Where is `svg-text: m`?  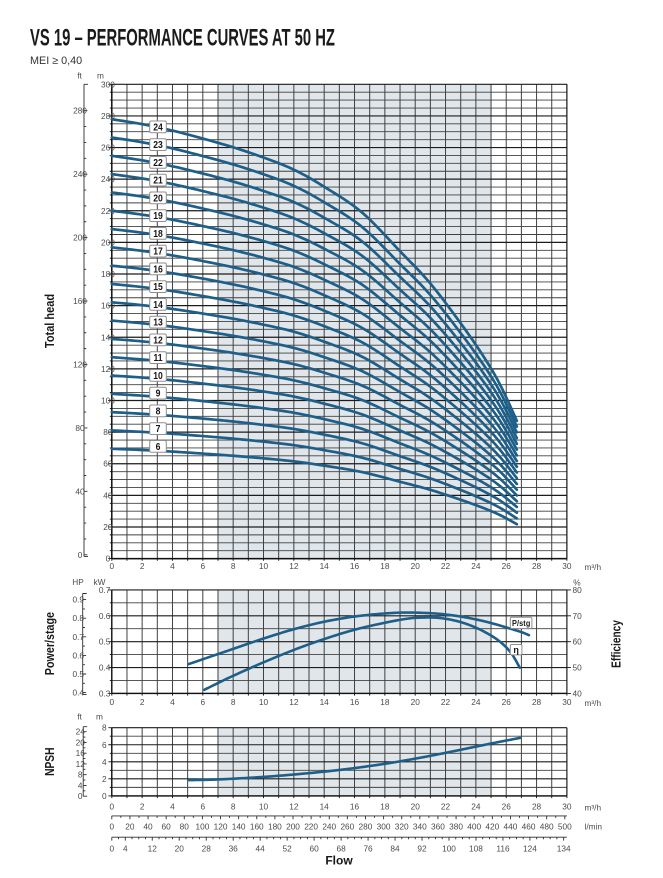
svg-text: m is located at coordinates (100, 76).